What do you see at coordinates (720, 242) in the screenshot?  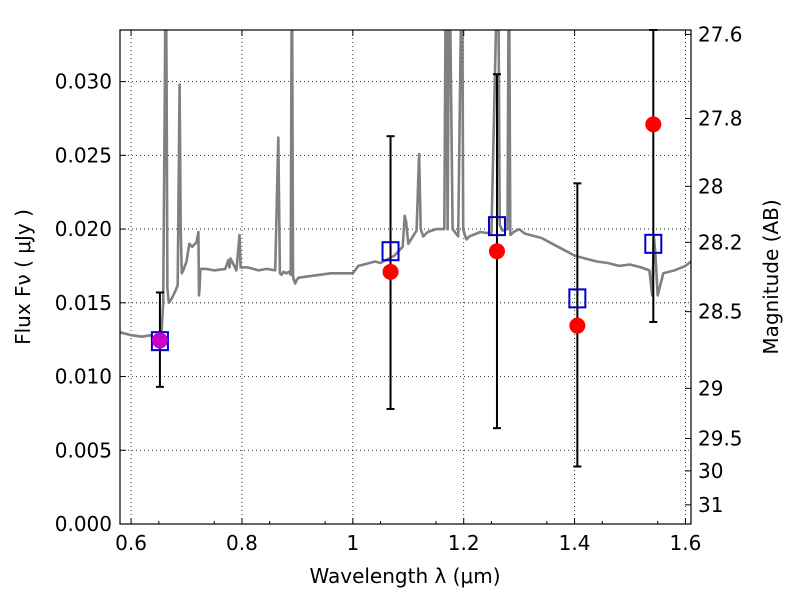 I see `right-tick-label: 28.2` at bounding box center [720, 242].